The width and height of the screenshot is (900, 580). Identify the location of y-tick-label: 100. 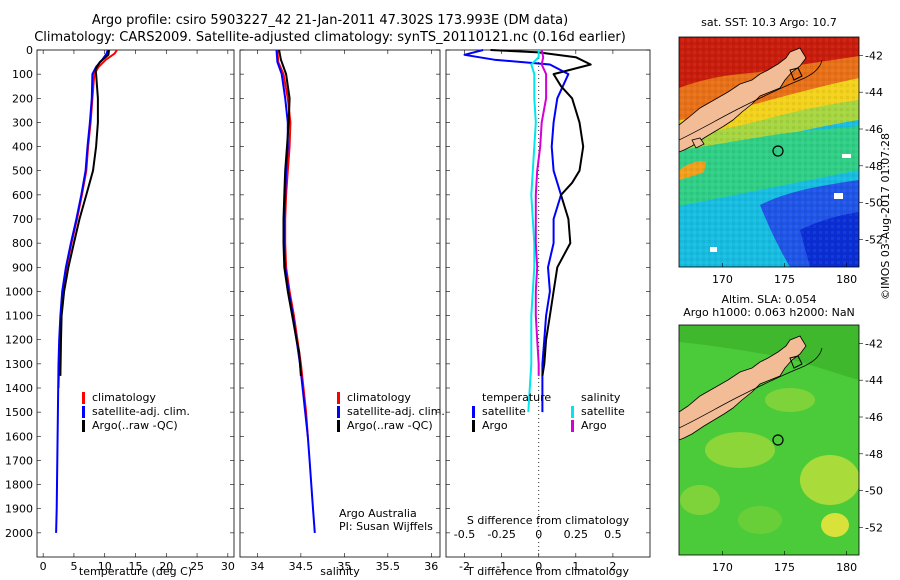
(22, 74).